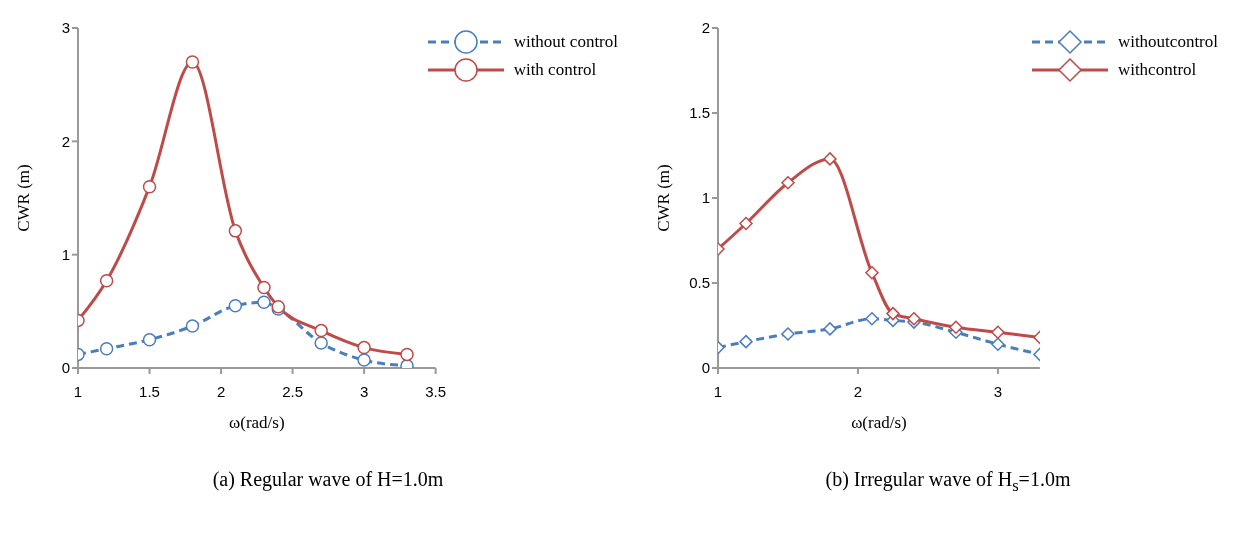 Image resolution: width=1256 pixels, height=536 pixels. What do you see at coordinates (555, 70) in the screenshot?
I see `legend-label: with control` at bounding box center [555, 70].